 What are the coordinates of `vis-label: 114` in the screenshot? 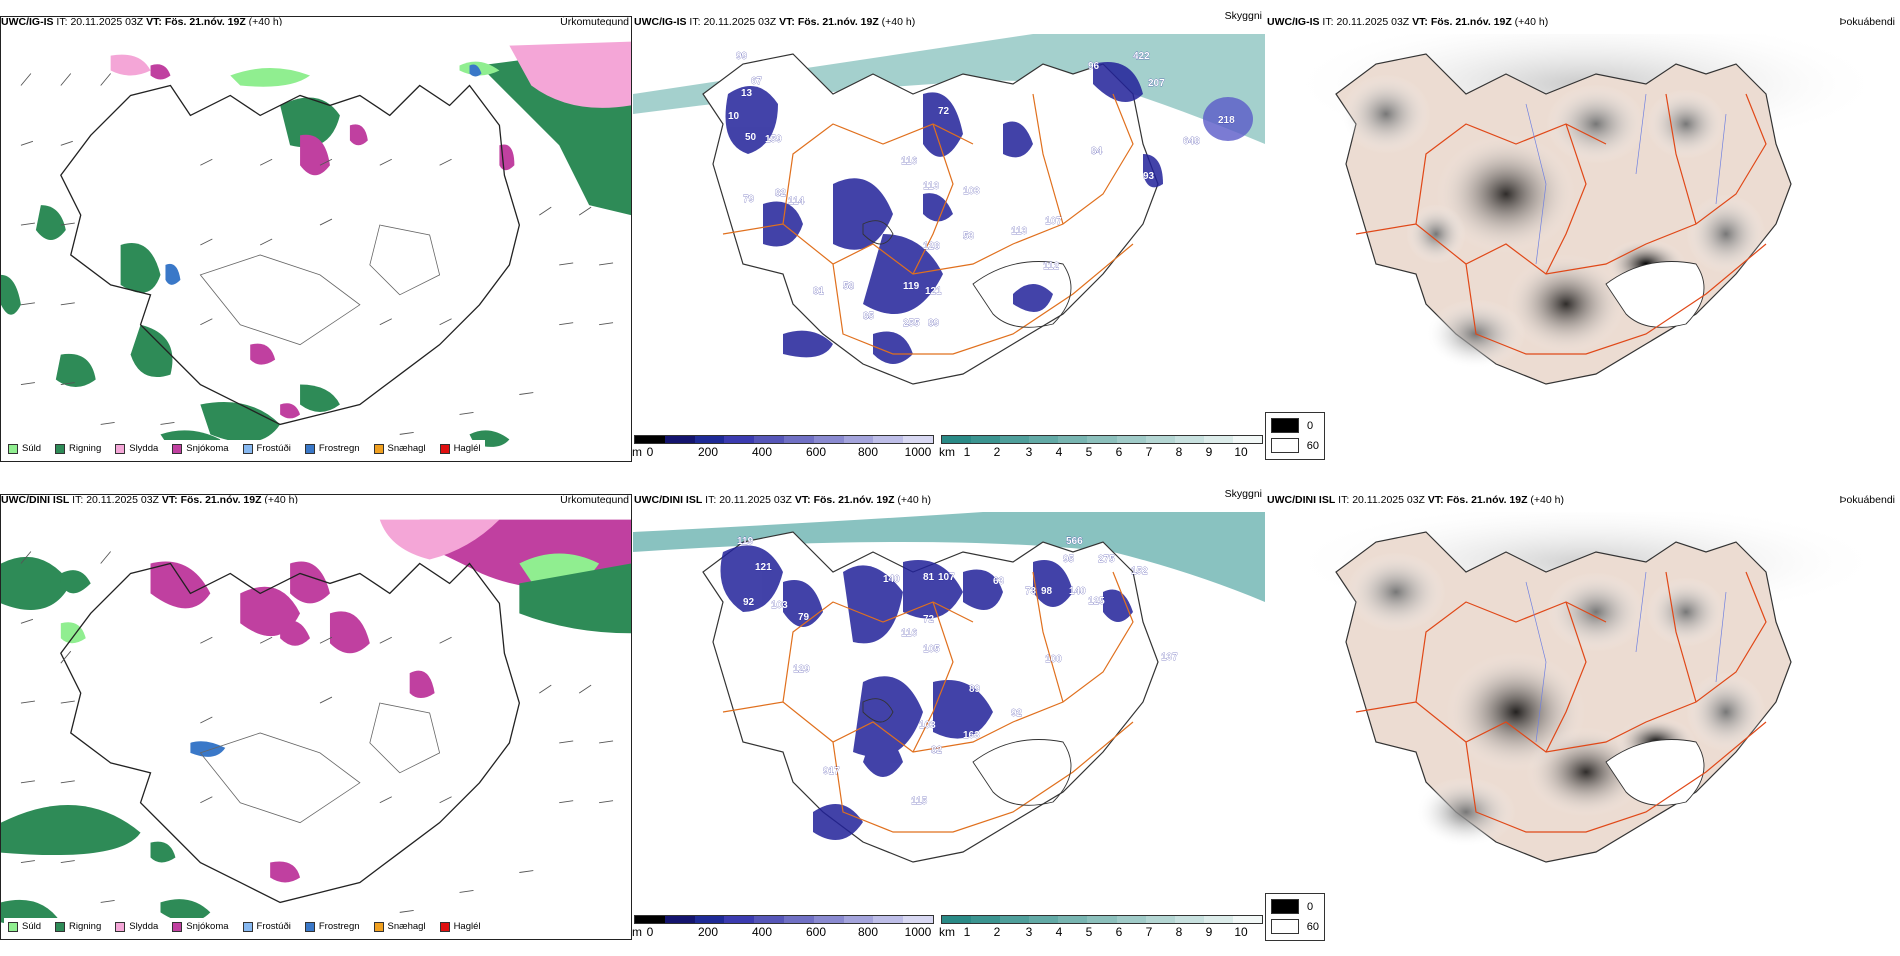 It's located at (796, 201).